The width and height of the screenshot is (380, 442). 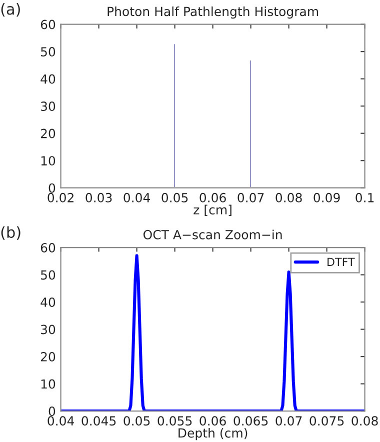 What do you see at coordinates (175, 421) in the screenshot?
I see `x-tick-label: 0.055` at bounding box center [175, 421].